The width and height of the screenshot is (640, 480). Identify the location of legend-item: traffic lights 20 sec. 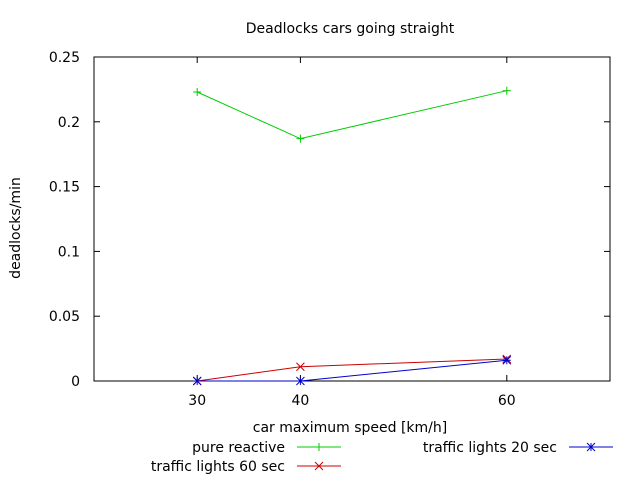
(518, 448).